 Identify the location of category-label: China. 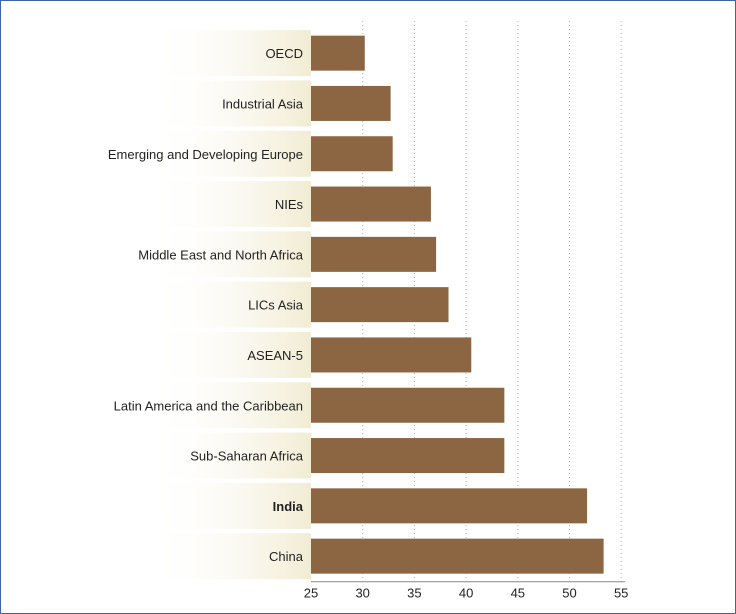
(286, 556).